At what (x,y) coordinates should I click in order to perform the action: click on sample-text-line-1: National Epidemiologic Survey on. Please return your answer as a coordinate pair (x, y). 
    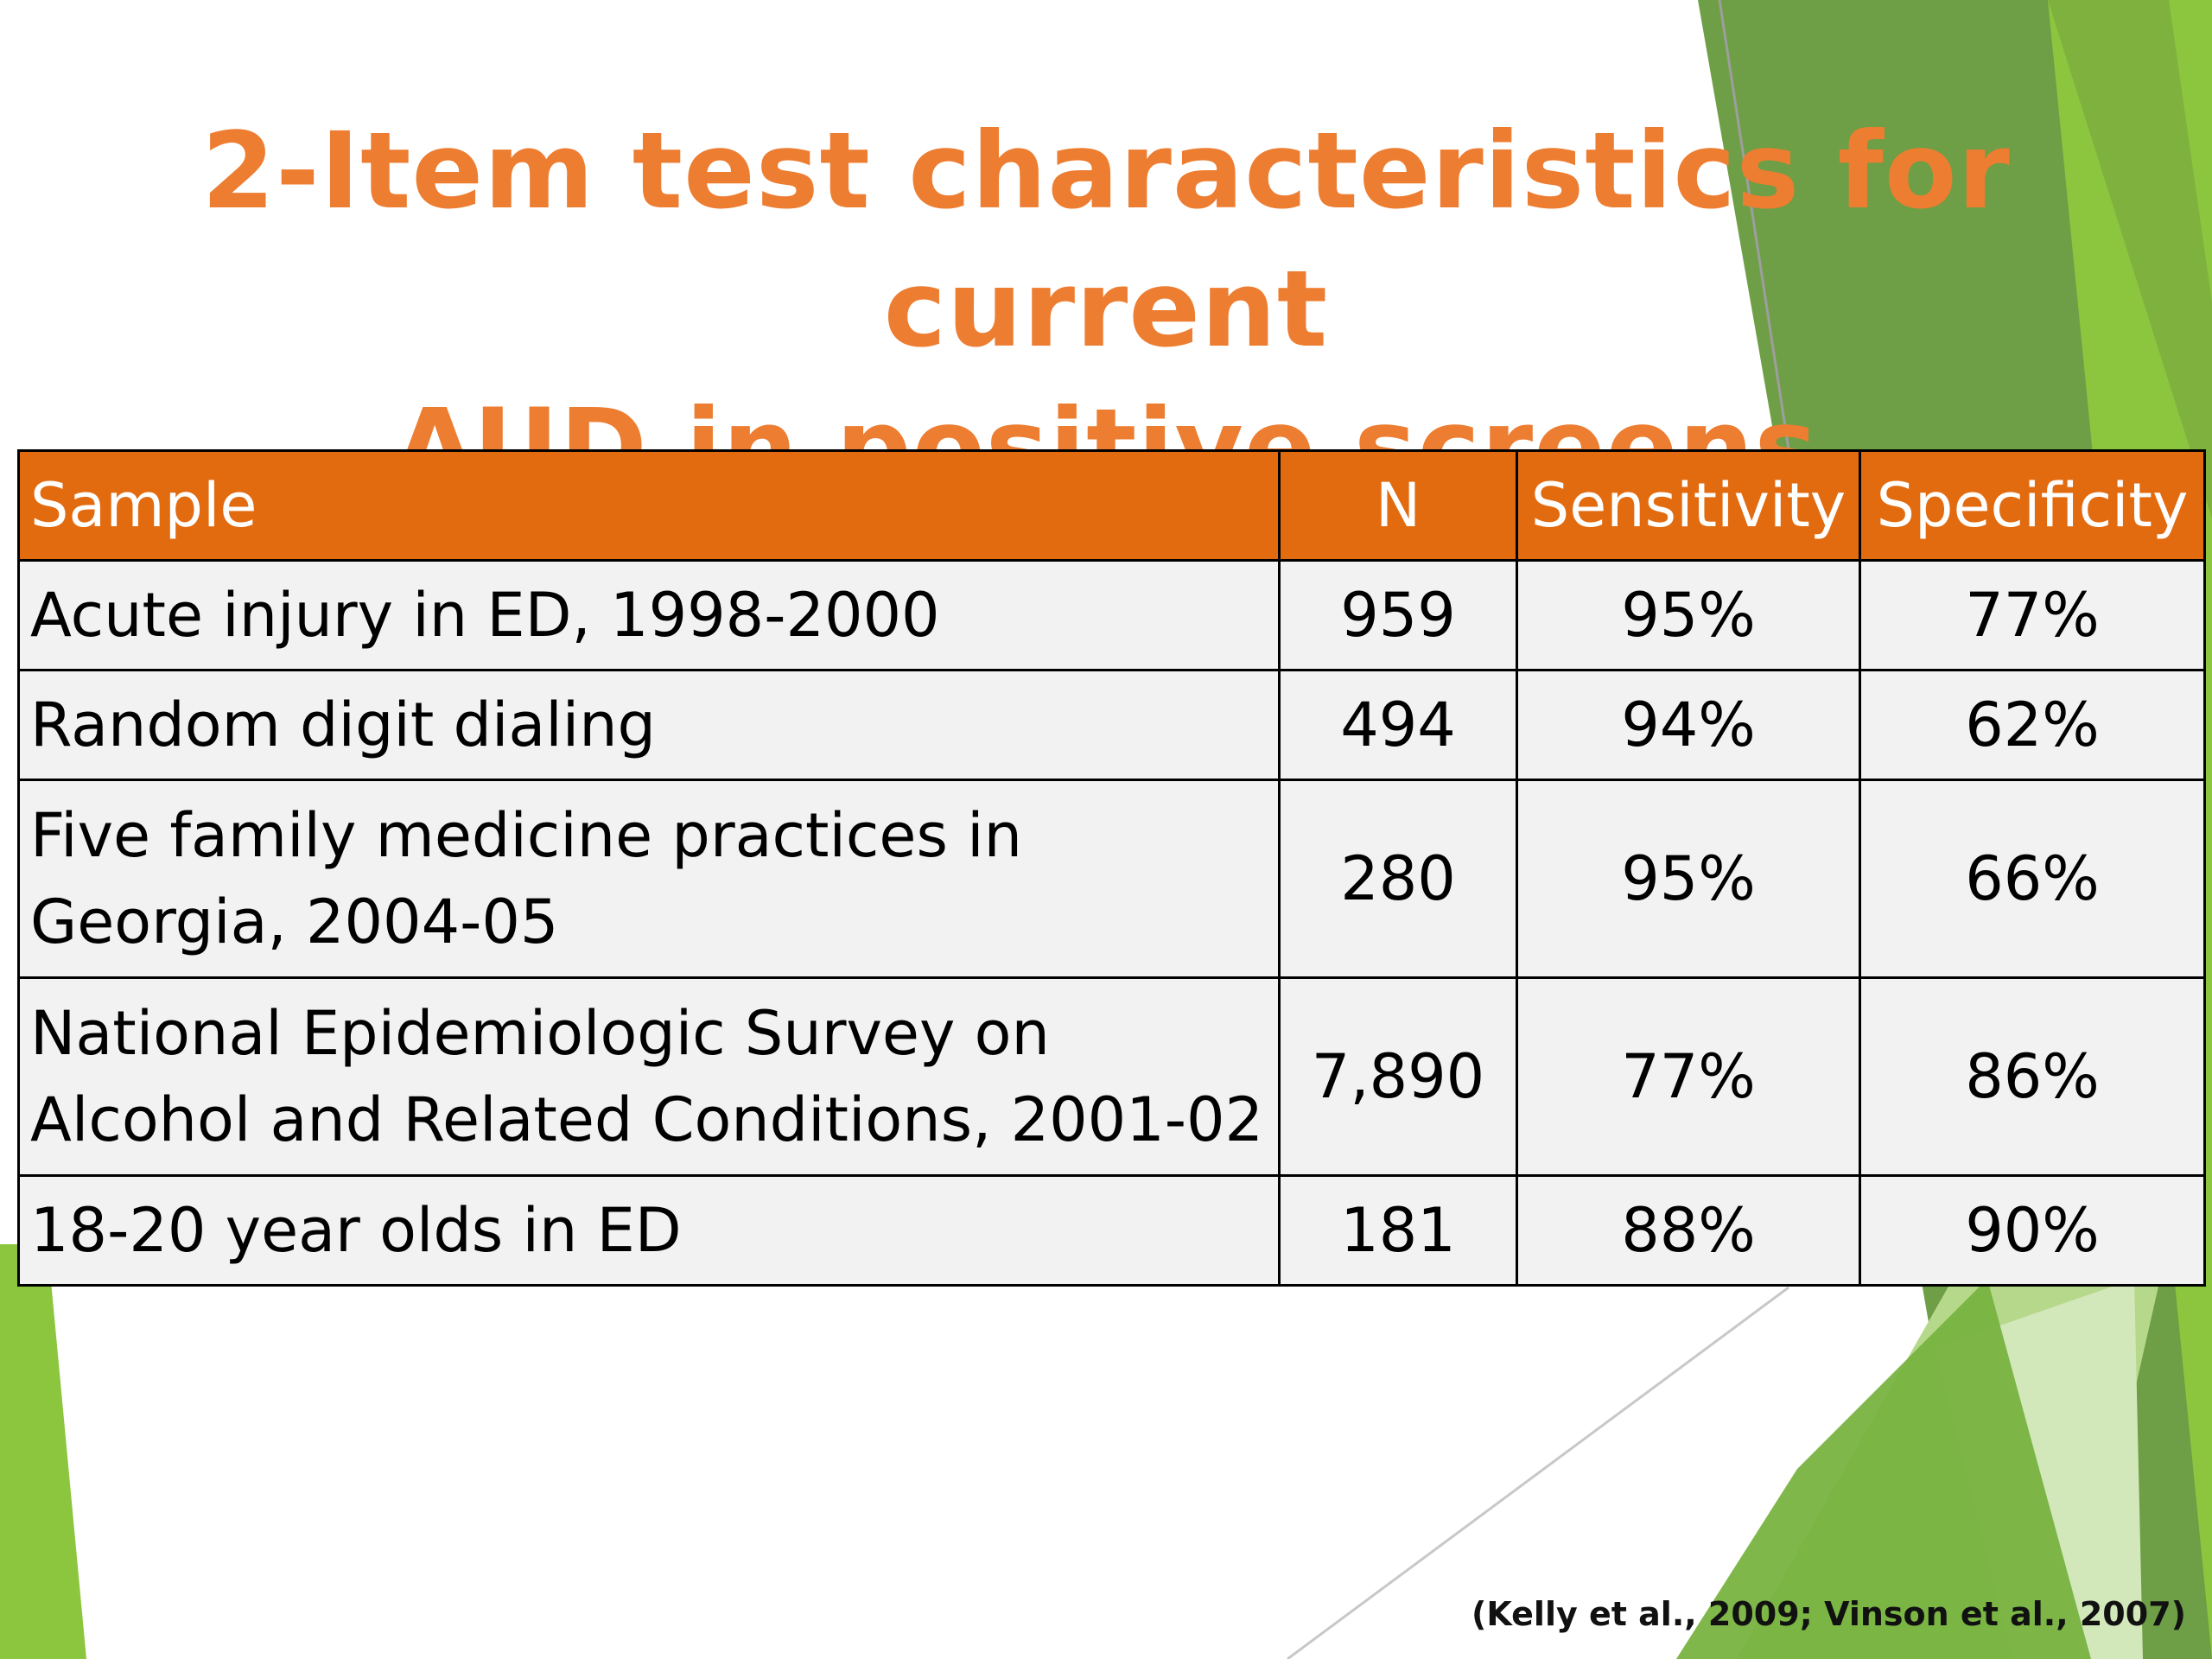
    Looking at the image, I should click on (540, 1033).